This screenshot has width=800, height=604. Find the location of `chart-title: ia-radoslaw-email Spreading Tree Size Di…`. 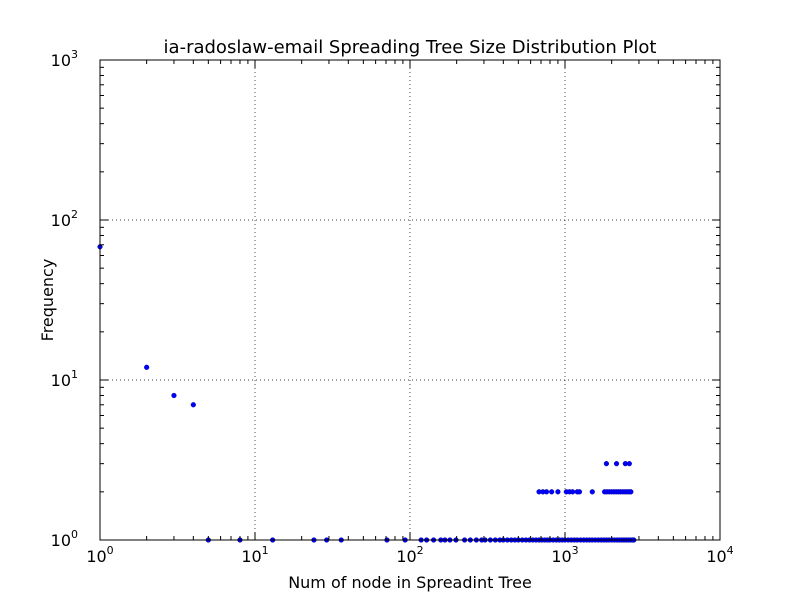

chart-title: ia-radoslaw-email Spreading Tree Size Di… is located at coordinates (410, 47).